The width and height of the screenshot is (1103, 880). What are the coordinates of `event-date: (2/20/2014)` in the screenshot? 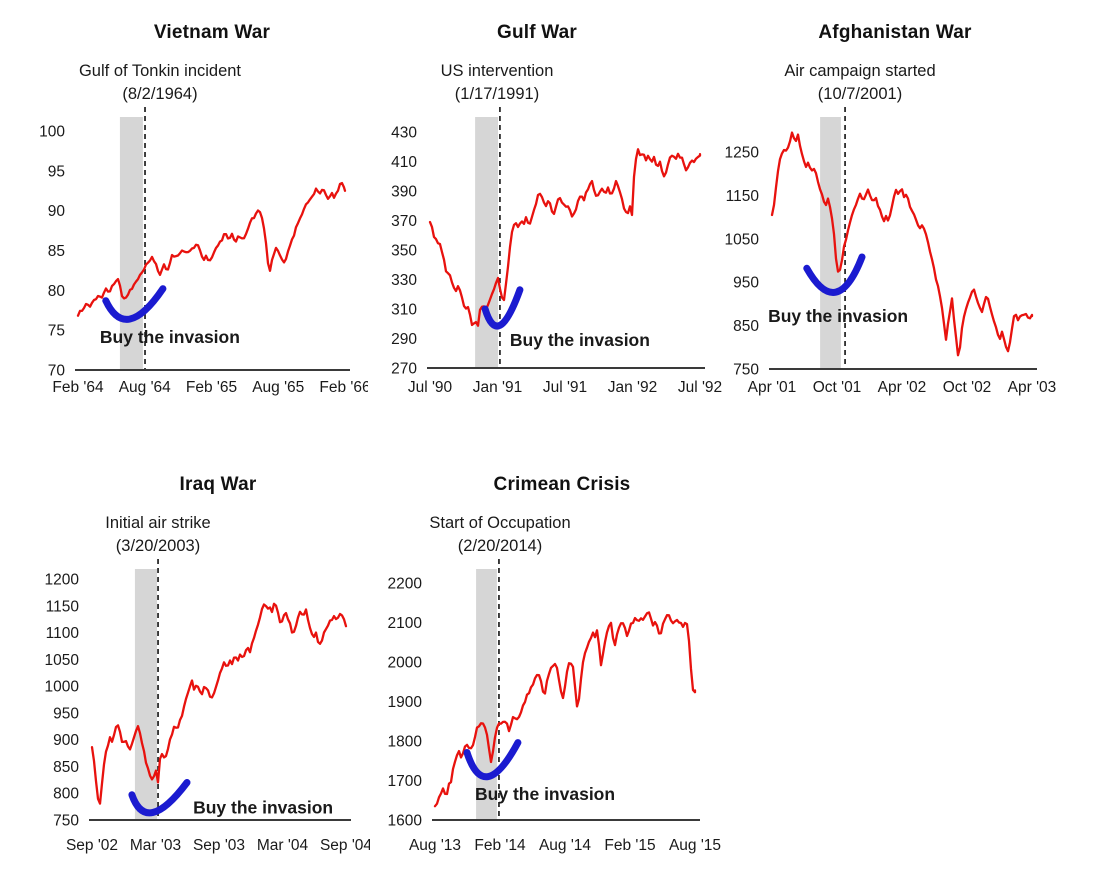 It's located at (500, 546).